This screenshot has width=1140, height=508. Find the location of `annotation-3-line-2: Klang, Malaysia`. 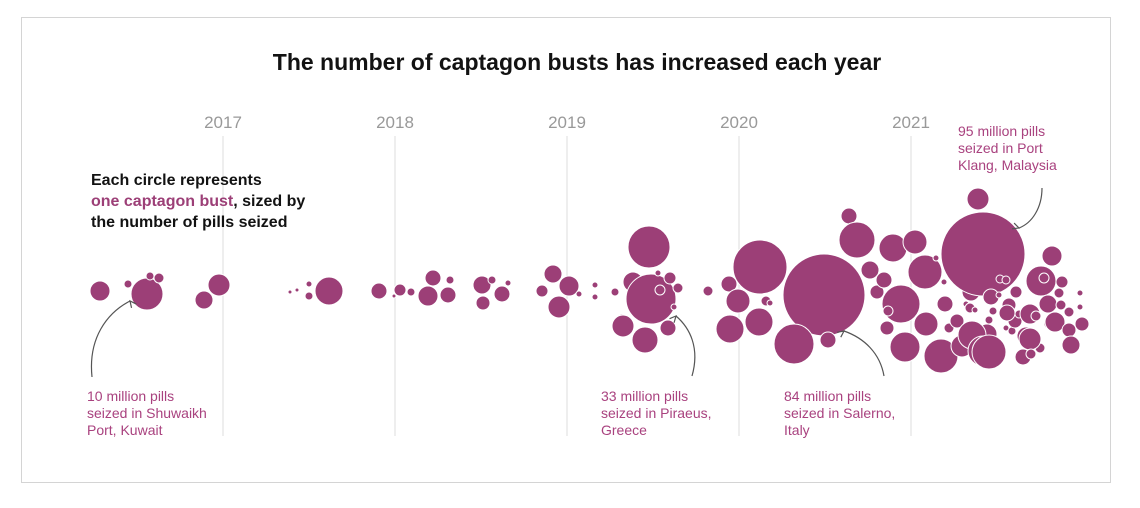

annotation-3-line-2: Klang, Malaysia is located at coordinates (1007, 165).